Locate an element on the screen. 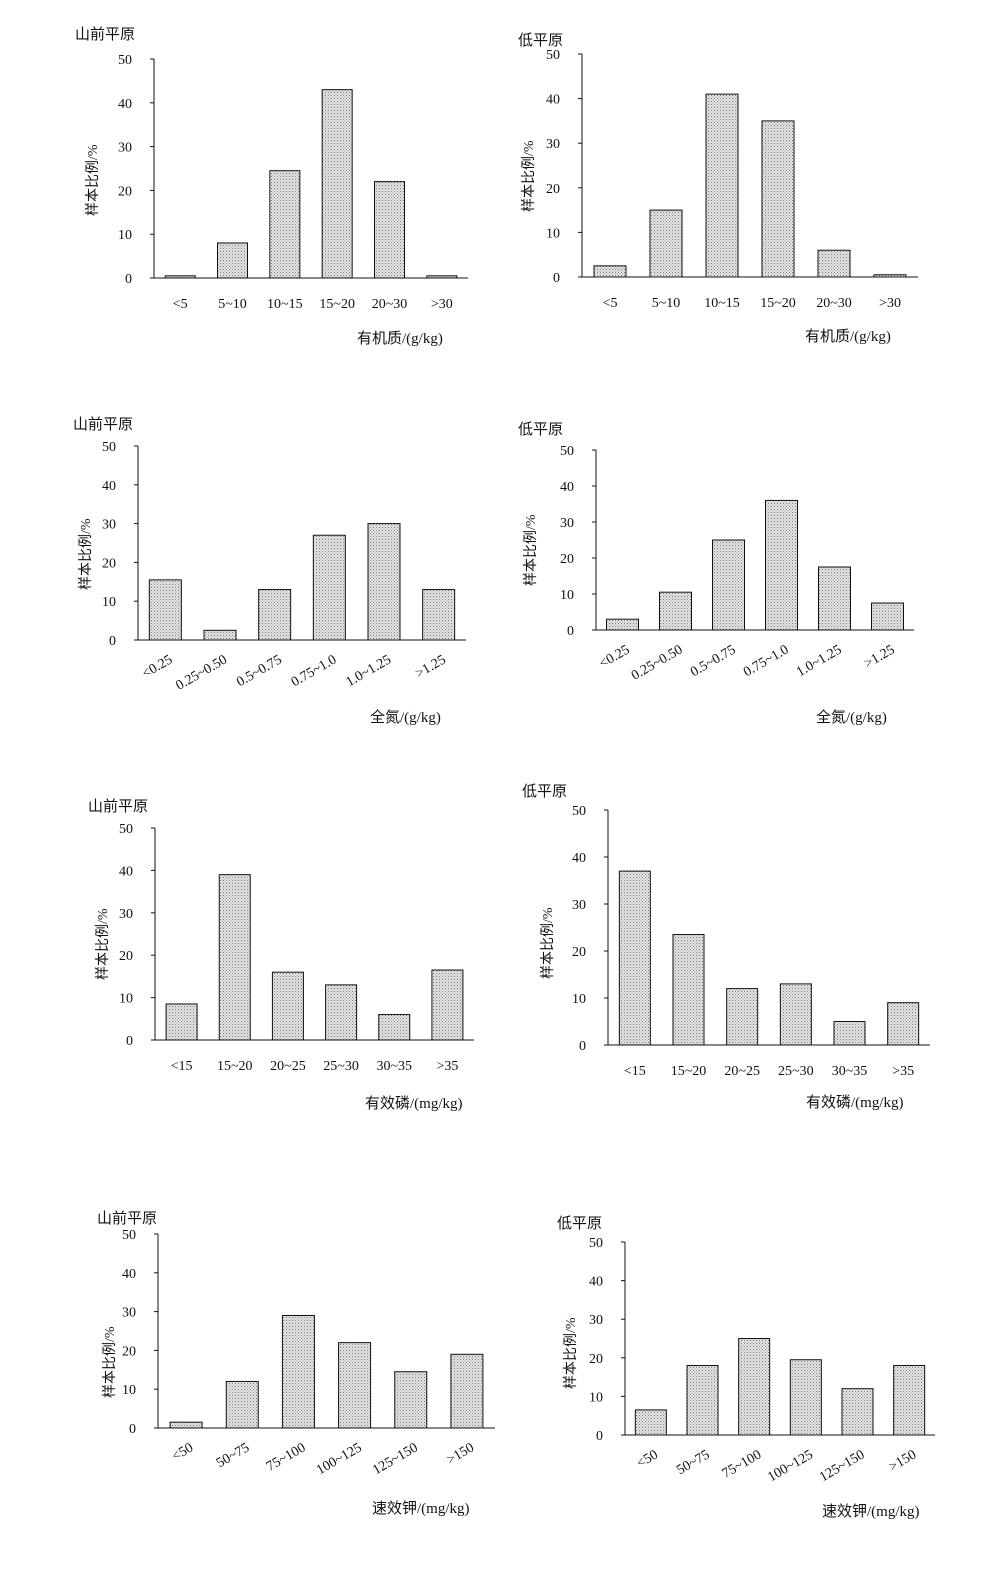 This screenshot has width=1004, height=1588. x-tick-label: <5 is located at coordinates (180, 304).